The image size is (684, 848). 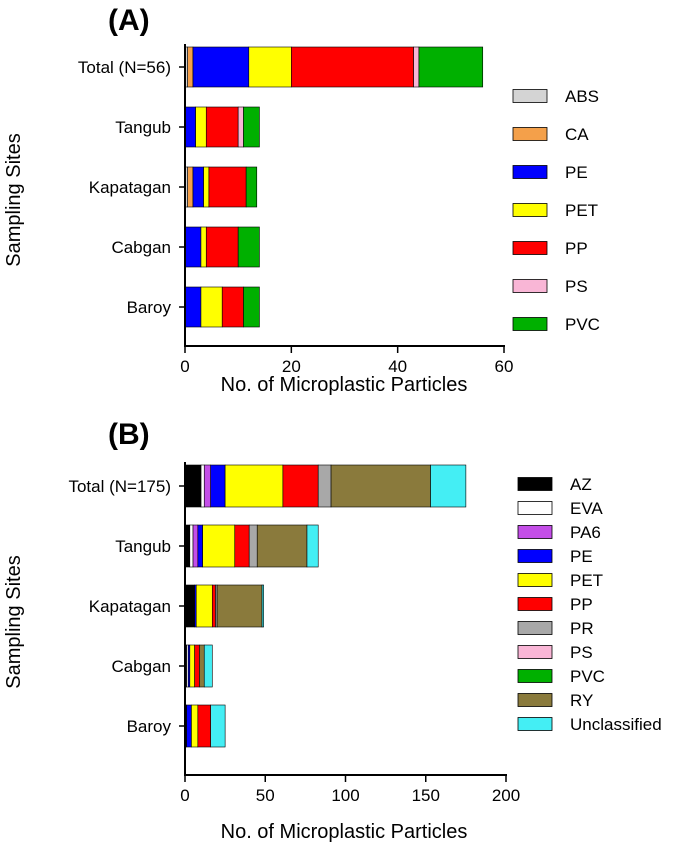 I want to click on panel-a-x-tick-label: 60, so click(x=504, y=366).